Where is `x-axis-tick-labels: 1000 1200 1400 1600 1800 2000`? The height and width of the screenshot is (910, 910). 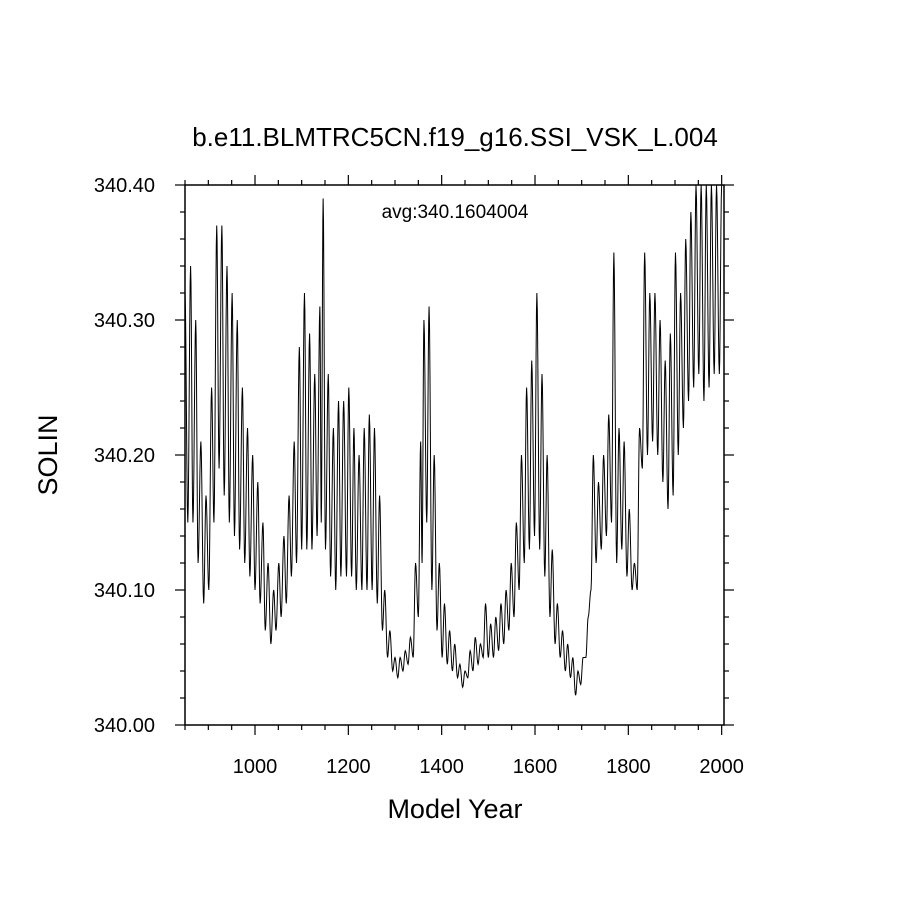 x-axis-tick-labels: 1000 1200 1400 1600 1800 2000 is located at coordinates (488, 767).